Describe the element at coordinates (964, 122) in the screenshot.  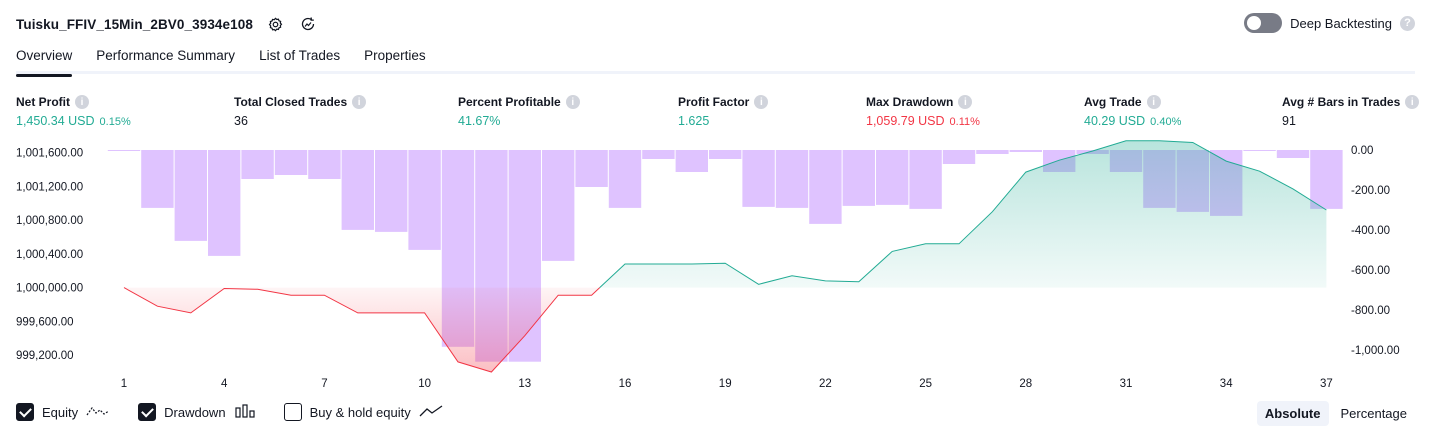
I see `metric-percent: 0.11%` at that location.